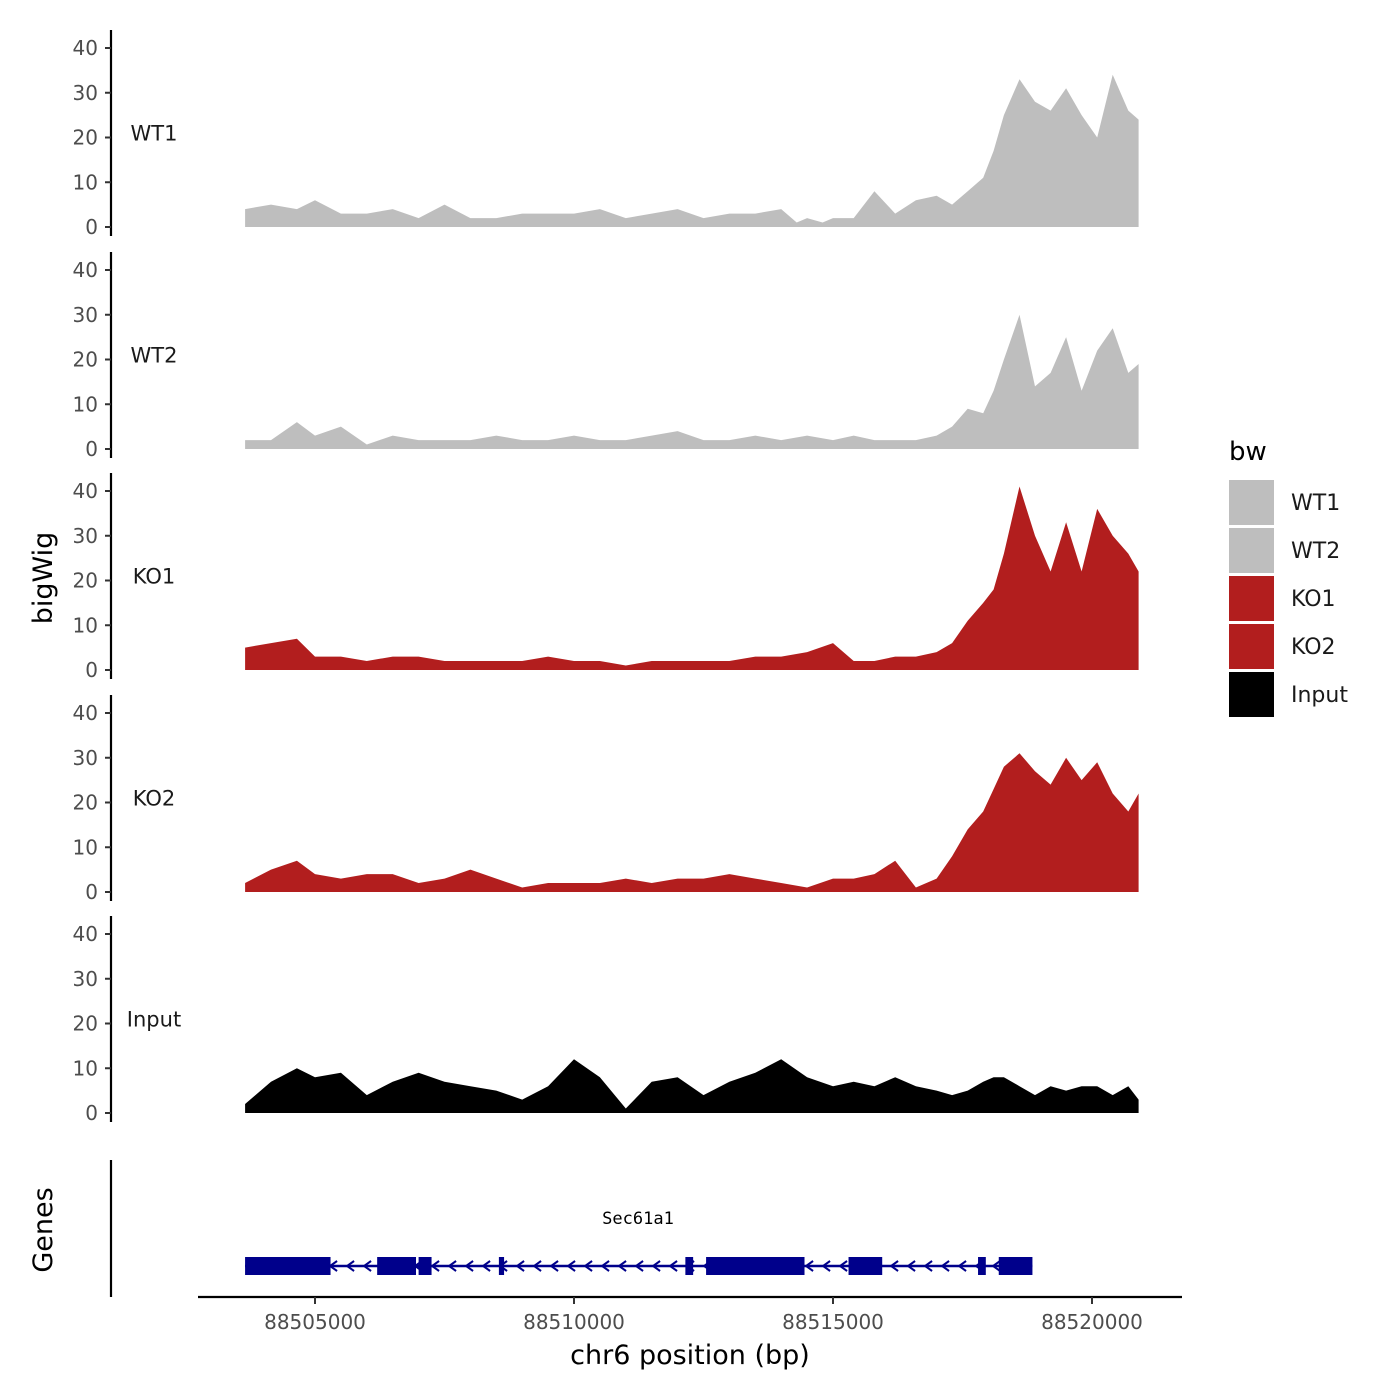 This screenshot has width=1400, height=1400. I want to click on track-label: Input, so click(154, 1020).